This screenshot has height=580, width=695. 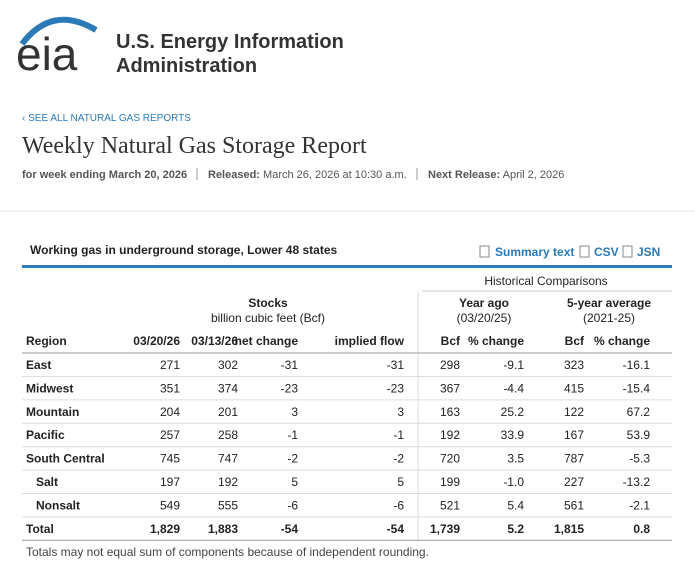 I want to click on cell: 5.4, so click(x=515, y=505).